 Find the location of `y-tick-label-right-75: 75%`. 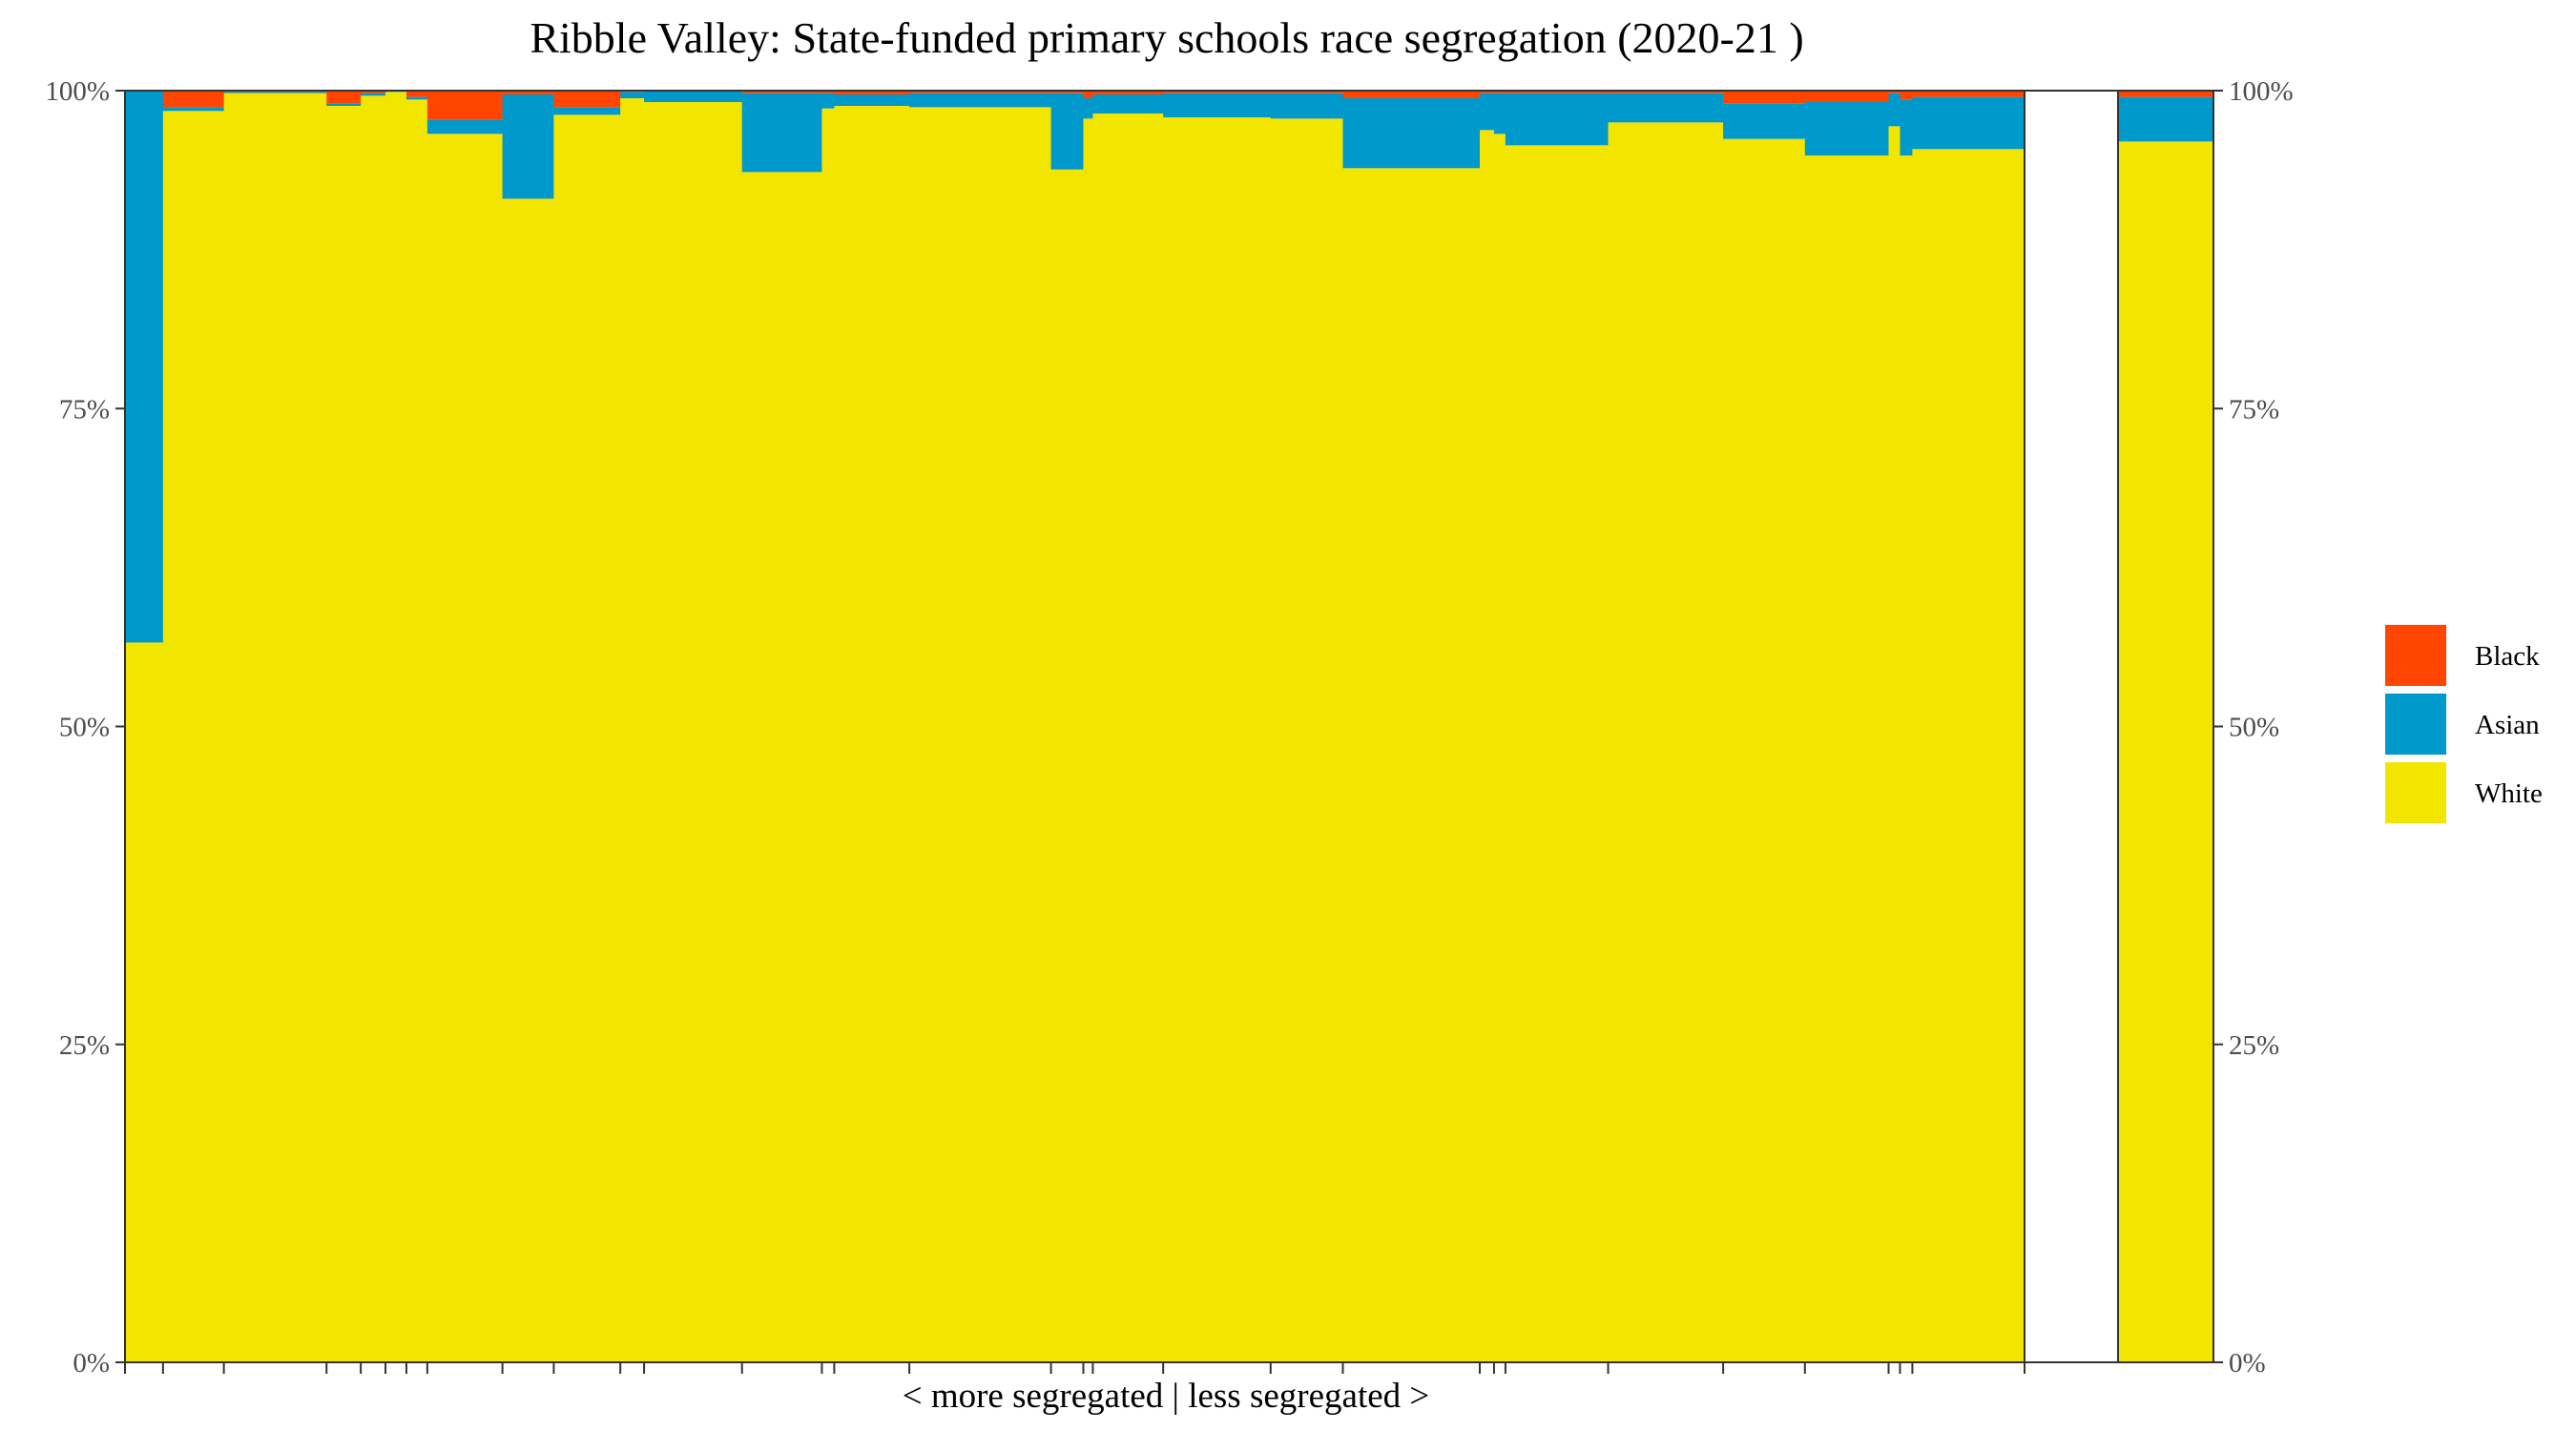

y-tick-label-right-75: 75% is located at coordinates (2254, 409).